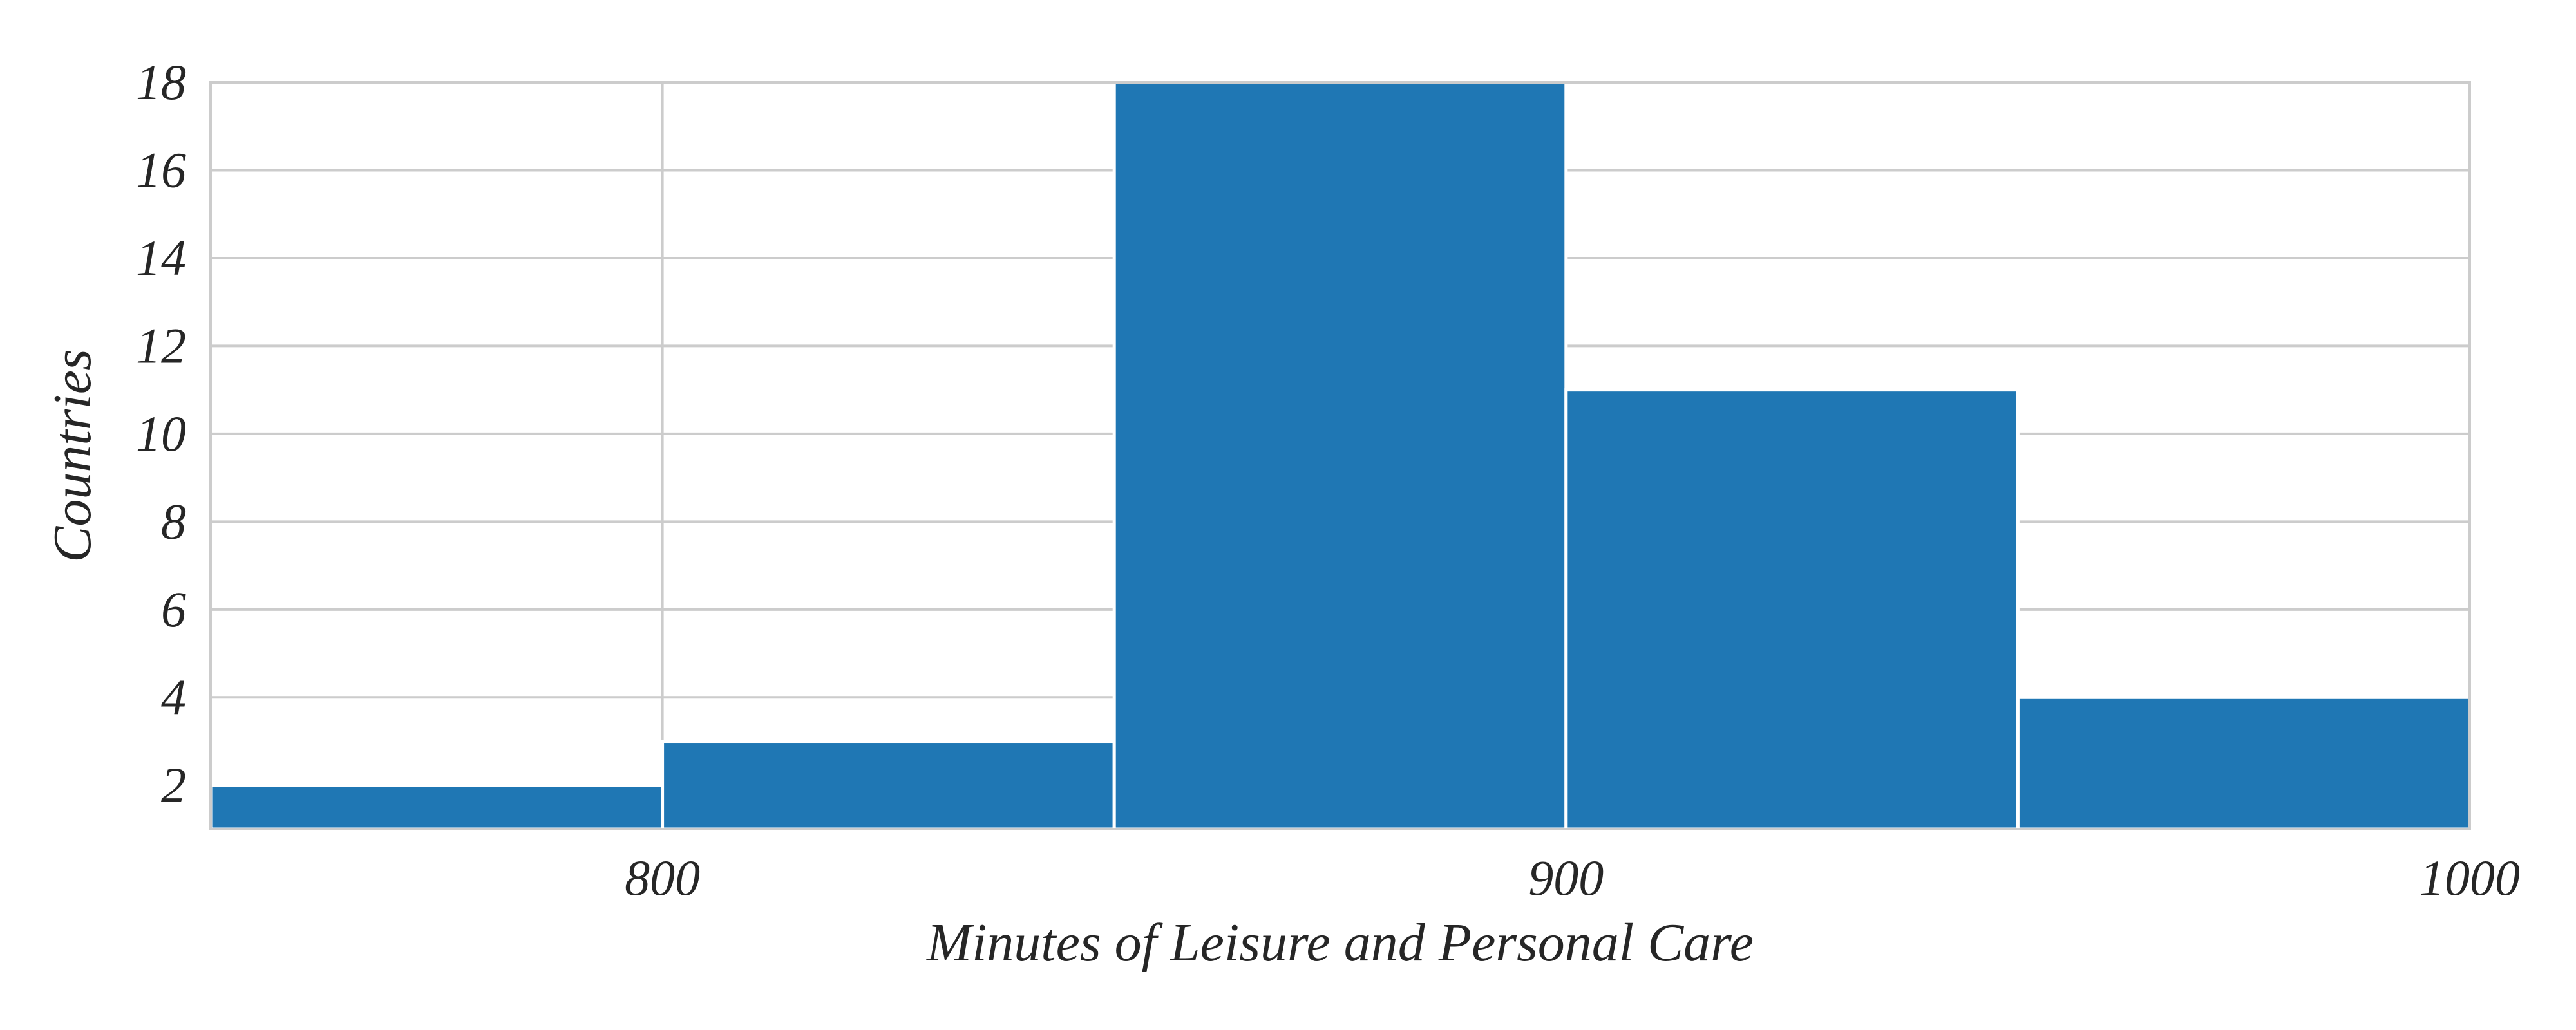  I want to click on y-tick-label: 16, so click(161, 170).